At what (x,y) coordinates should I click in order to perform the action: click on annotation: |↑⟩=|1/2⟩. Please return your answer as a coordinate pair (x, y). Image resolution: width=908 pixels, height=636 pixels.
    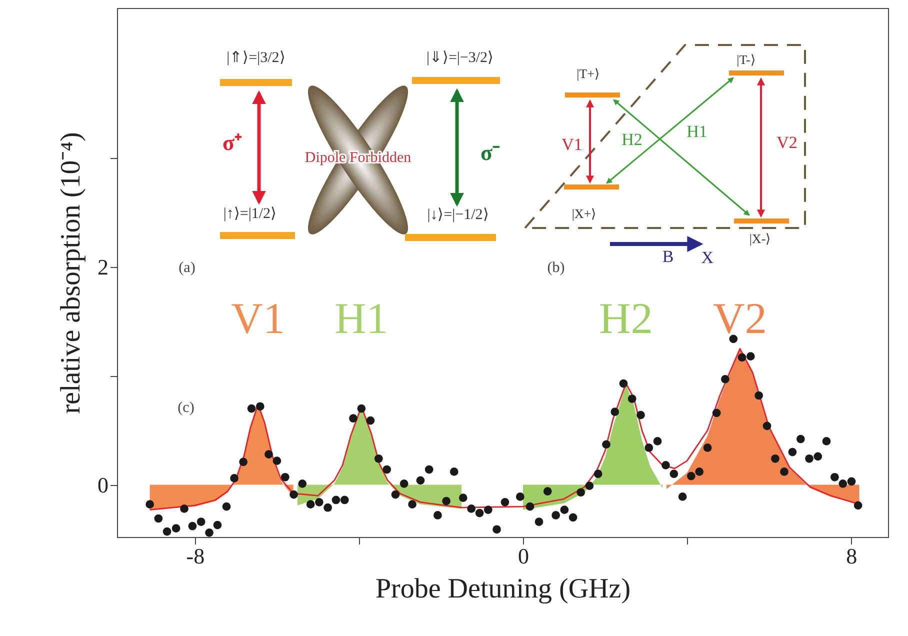
    Looking at the image, I should click on (250, 214).